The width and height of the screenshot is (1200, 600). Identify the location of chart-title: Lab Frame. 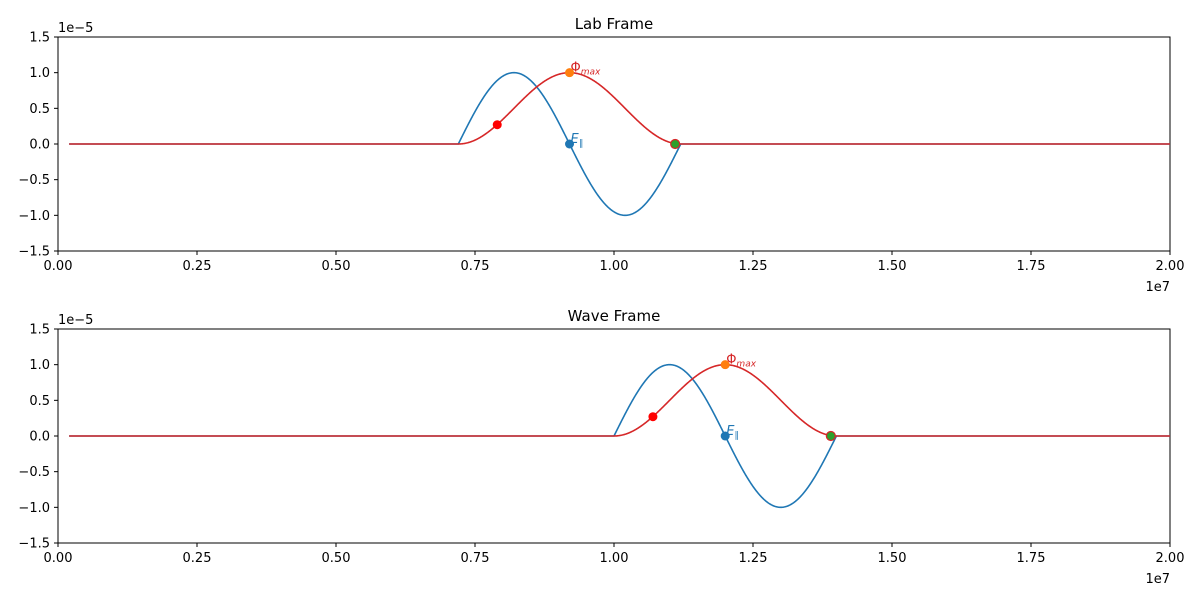
(614, 24).